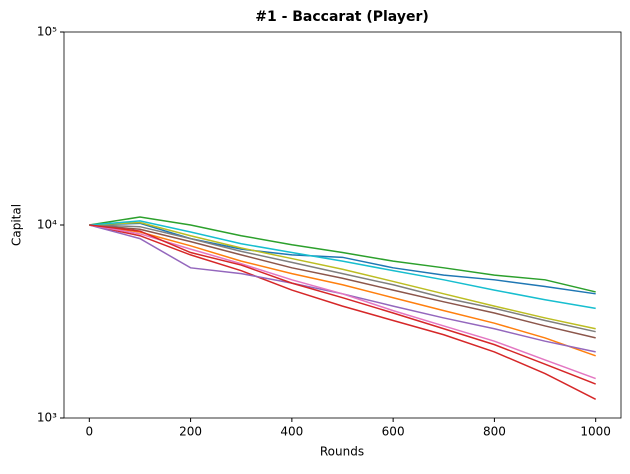 The image size is (630, 474). What do you see at coordinates (89, 432) in the screenshot?
I see `x-tick-label: 0` at bounding box center [89, 432].